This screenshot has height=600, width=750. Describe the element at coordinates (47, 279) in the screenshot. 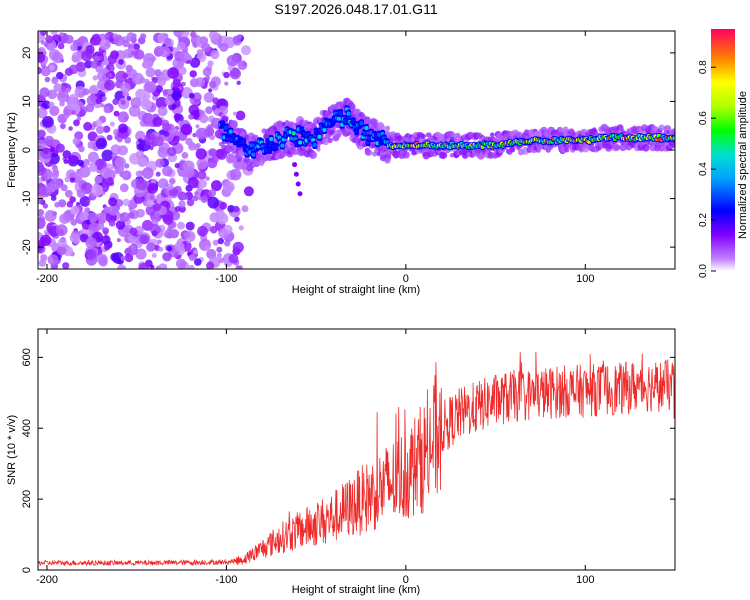

I see `spectrogram-x-tick-label: -200` at that location.